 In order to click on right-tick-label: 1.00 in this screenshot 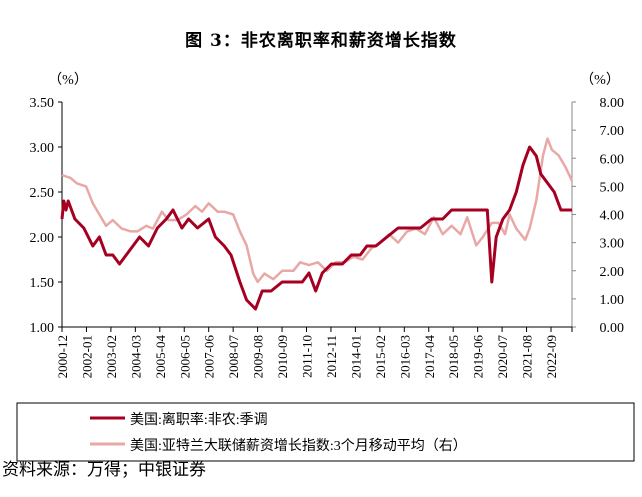, I will do `click(612, 300)`.